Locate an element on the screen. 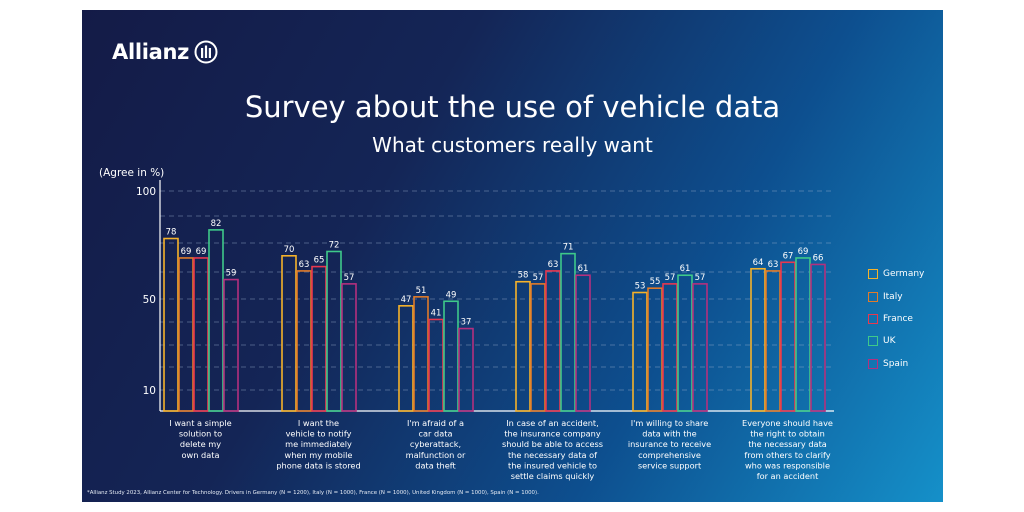 The image size is (1024, 512). category-label: insurance to receive is located at coordinates (669, 444).